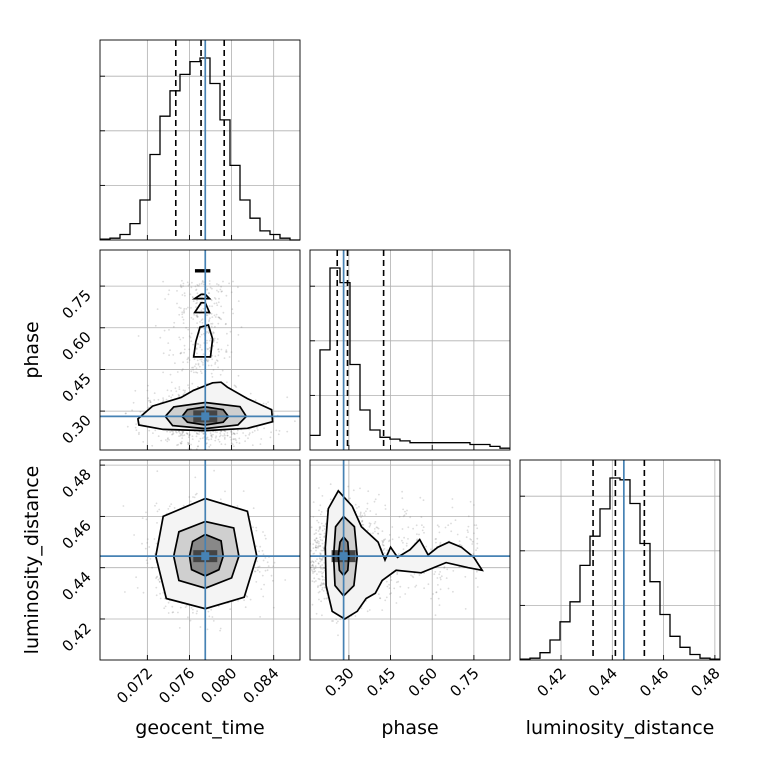 Image resolution: width=760 pixels, height=760 pixels. I want to click on x-tick-label-luminosity-distance: 0.48, so click(705, 682).